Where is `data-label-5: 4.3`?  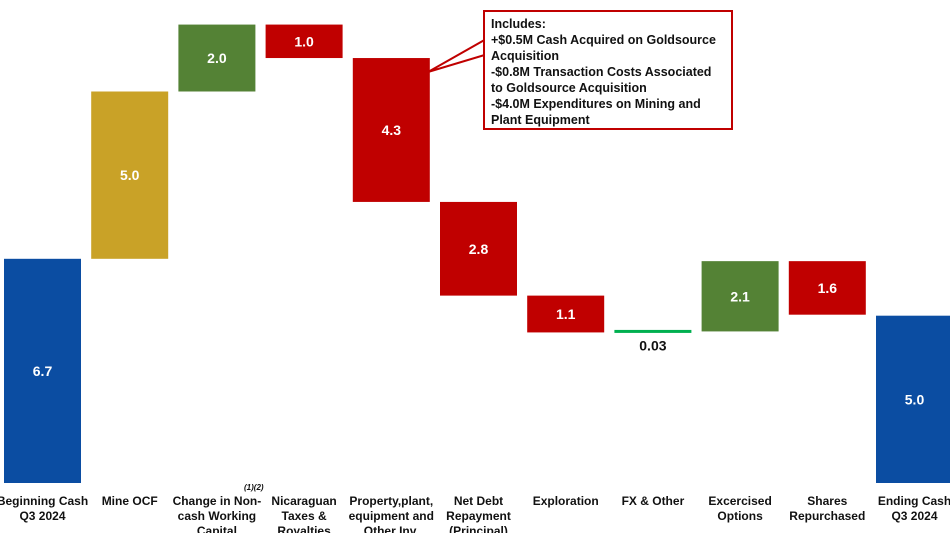 data-label-5: 4.3 is located at coordinates (392, 130).